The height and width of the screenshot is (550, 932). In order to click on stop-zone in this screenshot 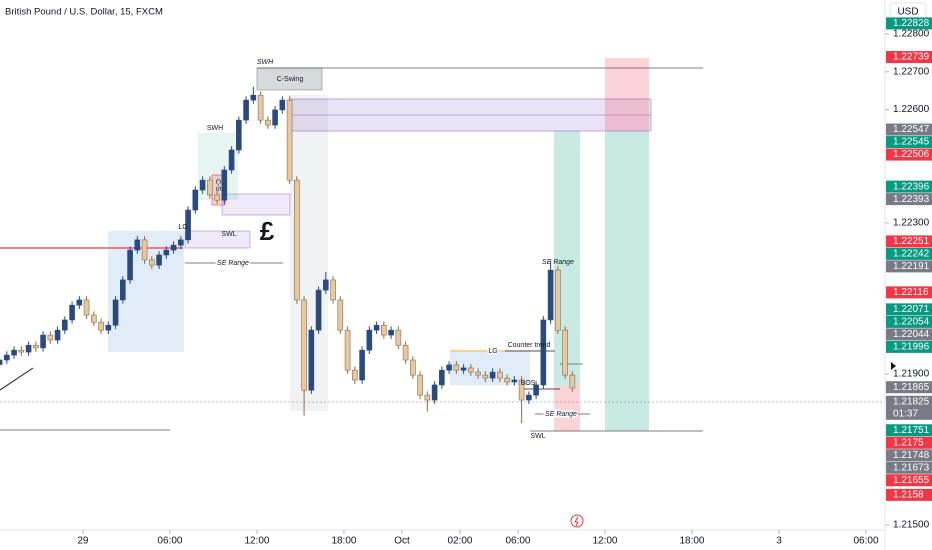, I will do `click(567, 408)`.